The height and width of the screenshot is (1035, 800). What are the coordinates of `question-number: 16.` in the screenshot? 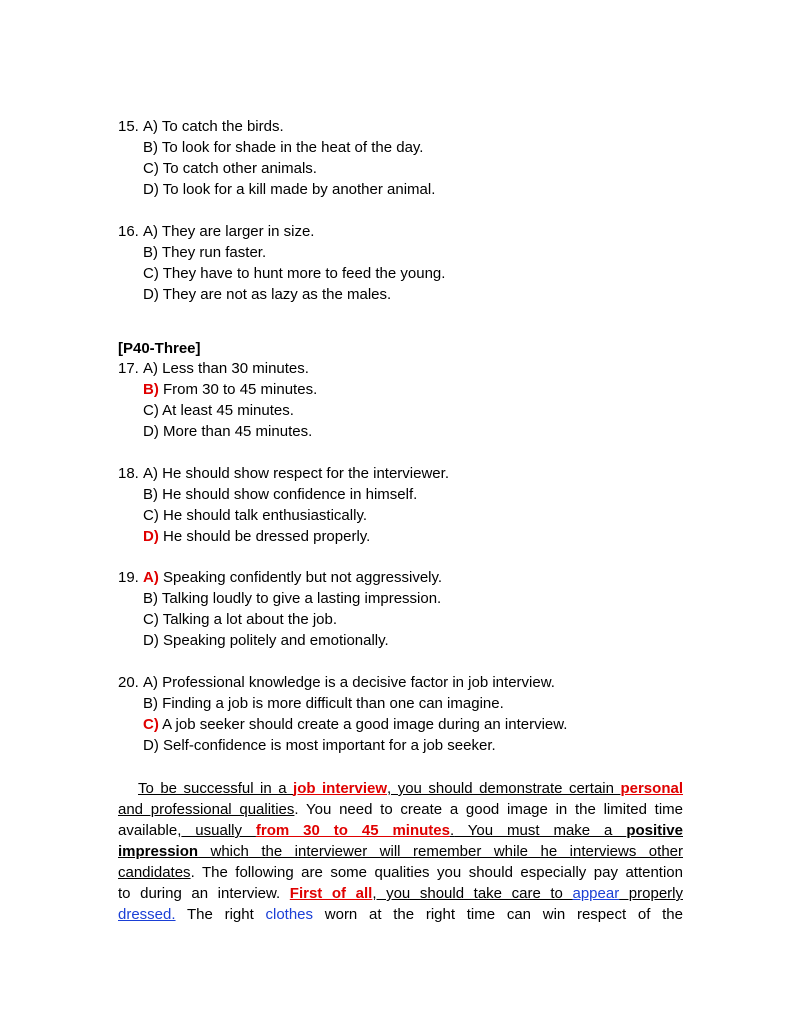 It's located at (128, 231).